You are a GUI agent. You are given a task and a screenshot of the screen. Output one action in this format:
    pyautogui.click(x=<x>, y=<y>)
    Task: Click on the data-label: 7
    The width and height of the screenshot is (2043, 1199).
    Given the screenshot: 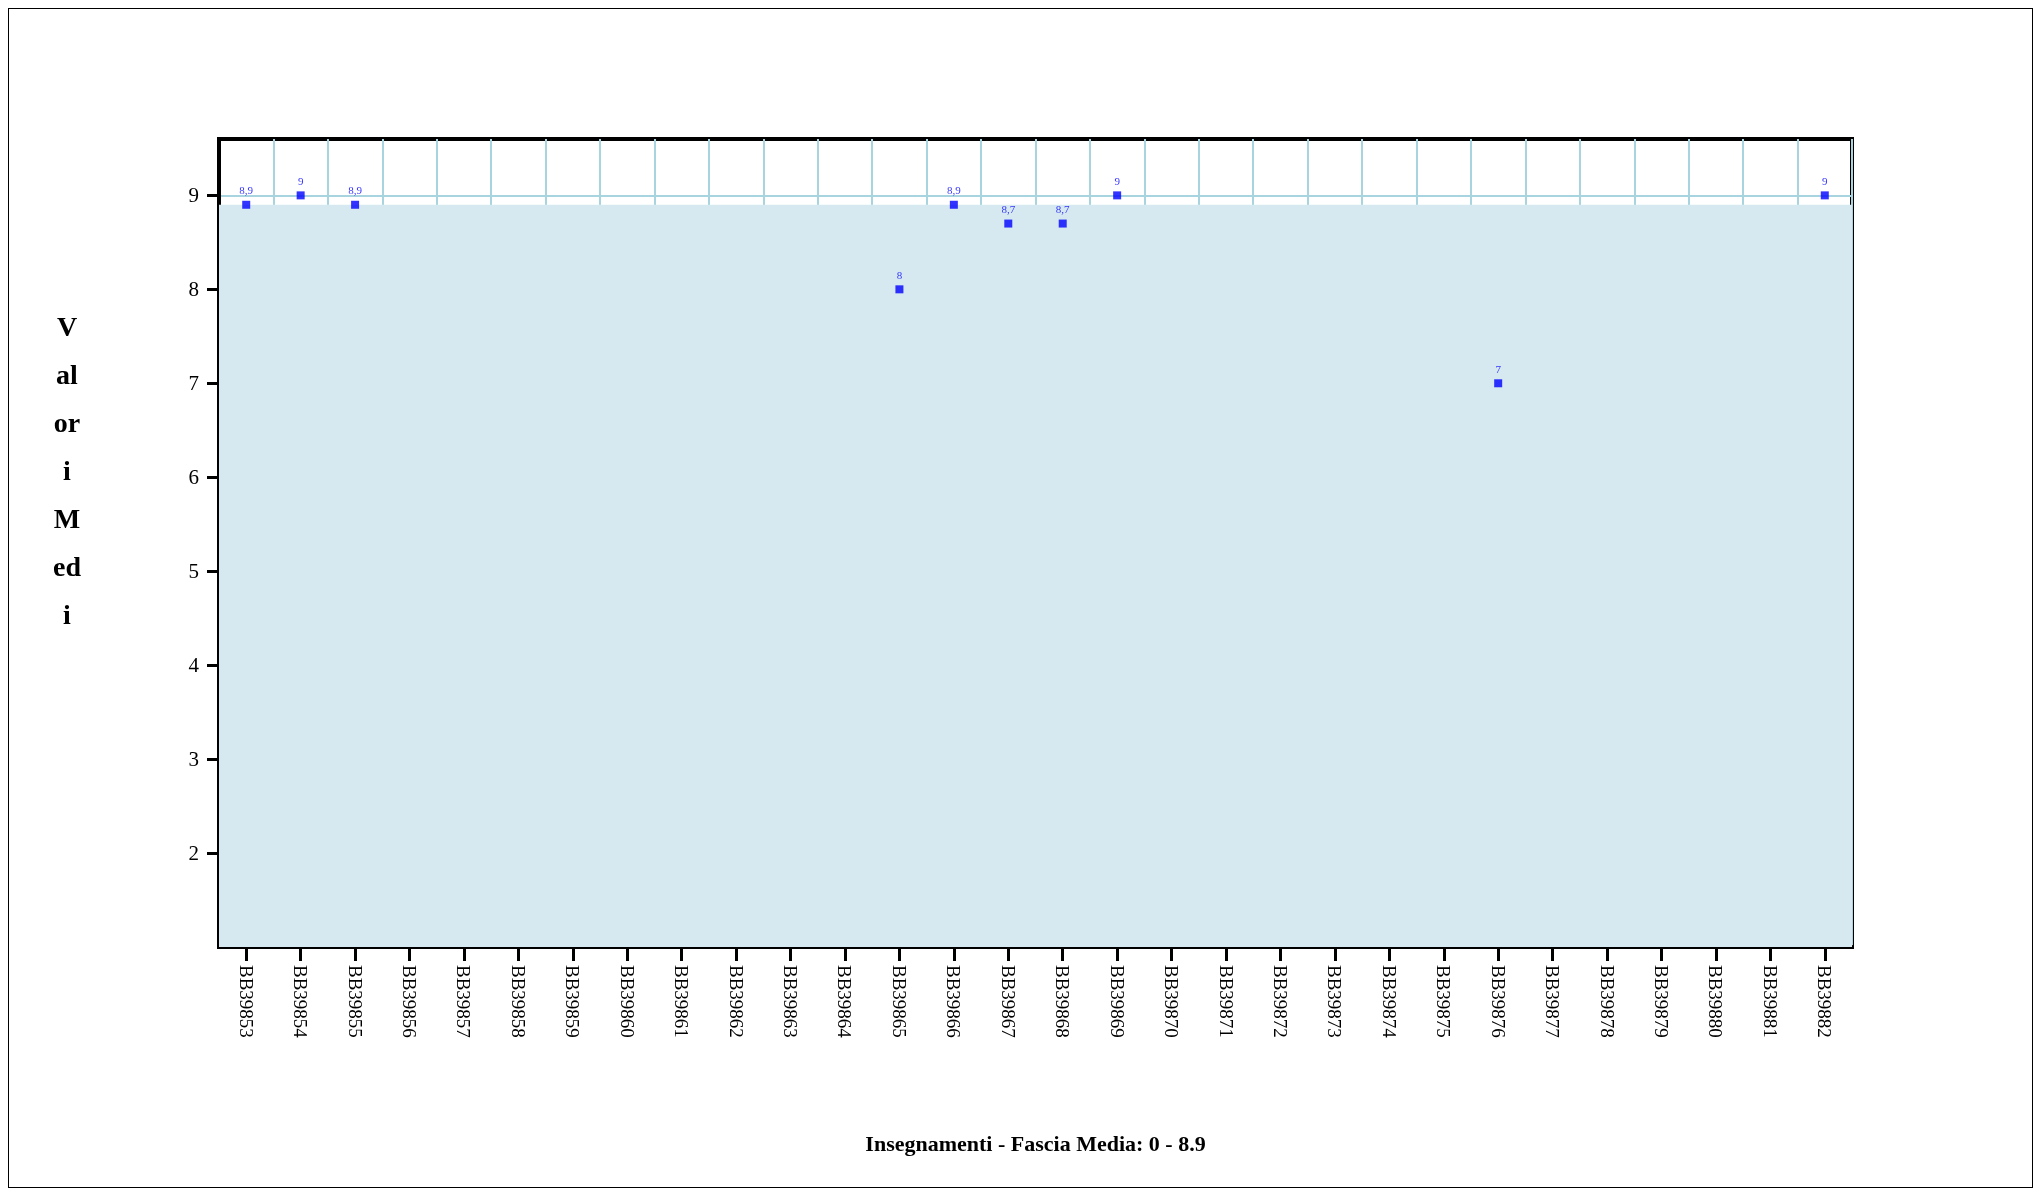 What is the action you would take?
    pyautogui.click(x=1498, y=368)
    